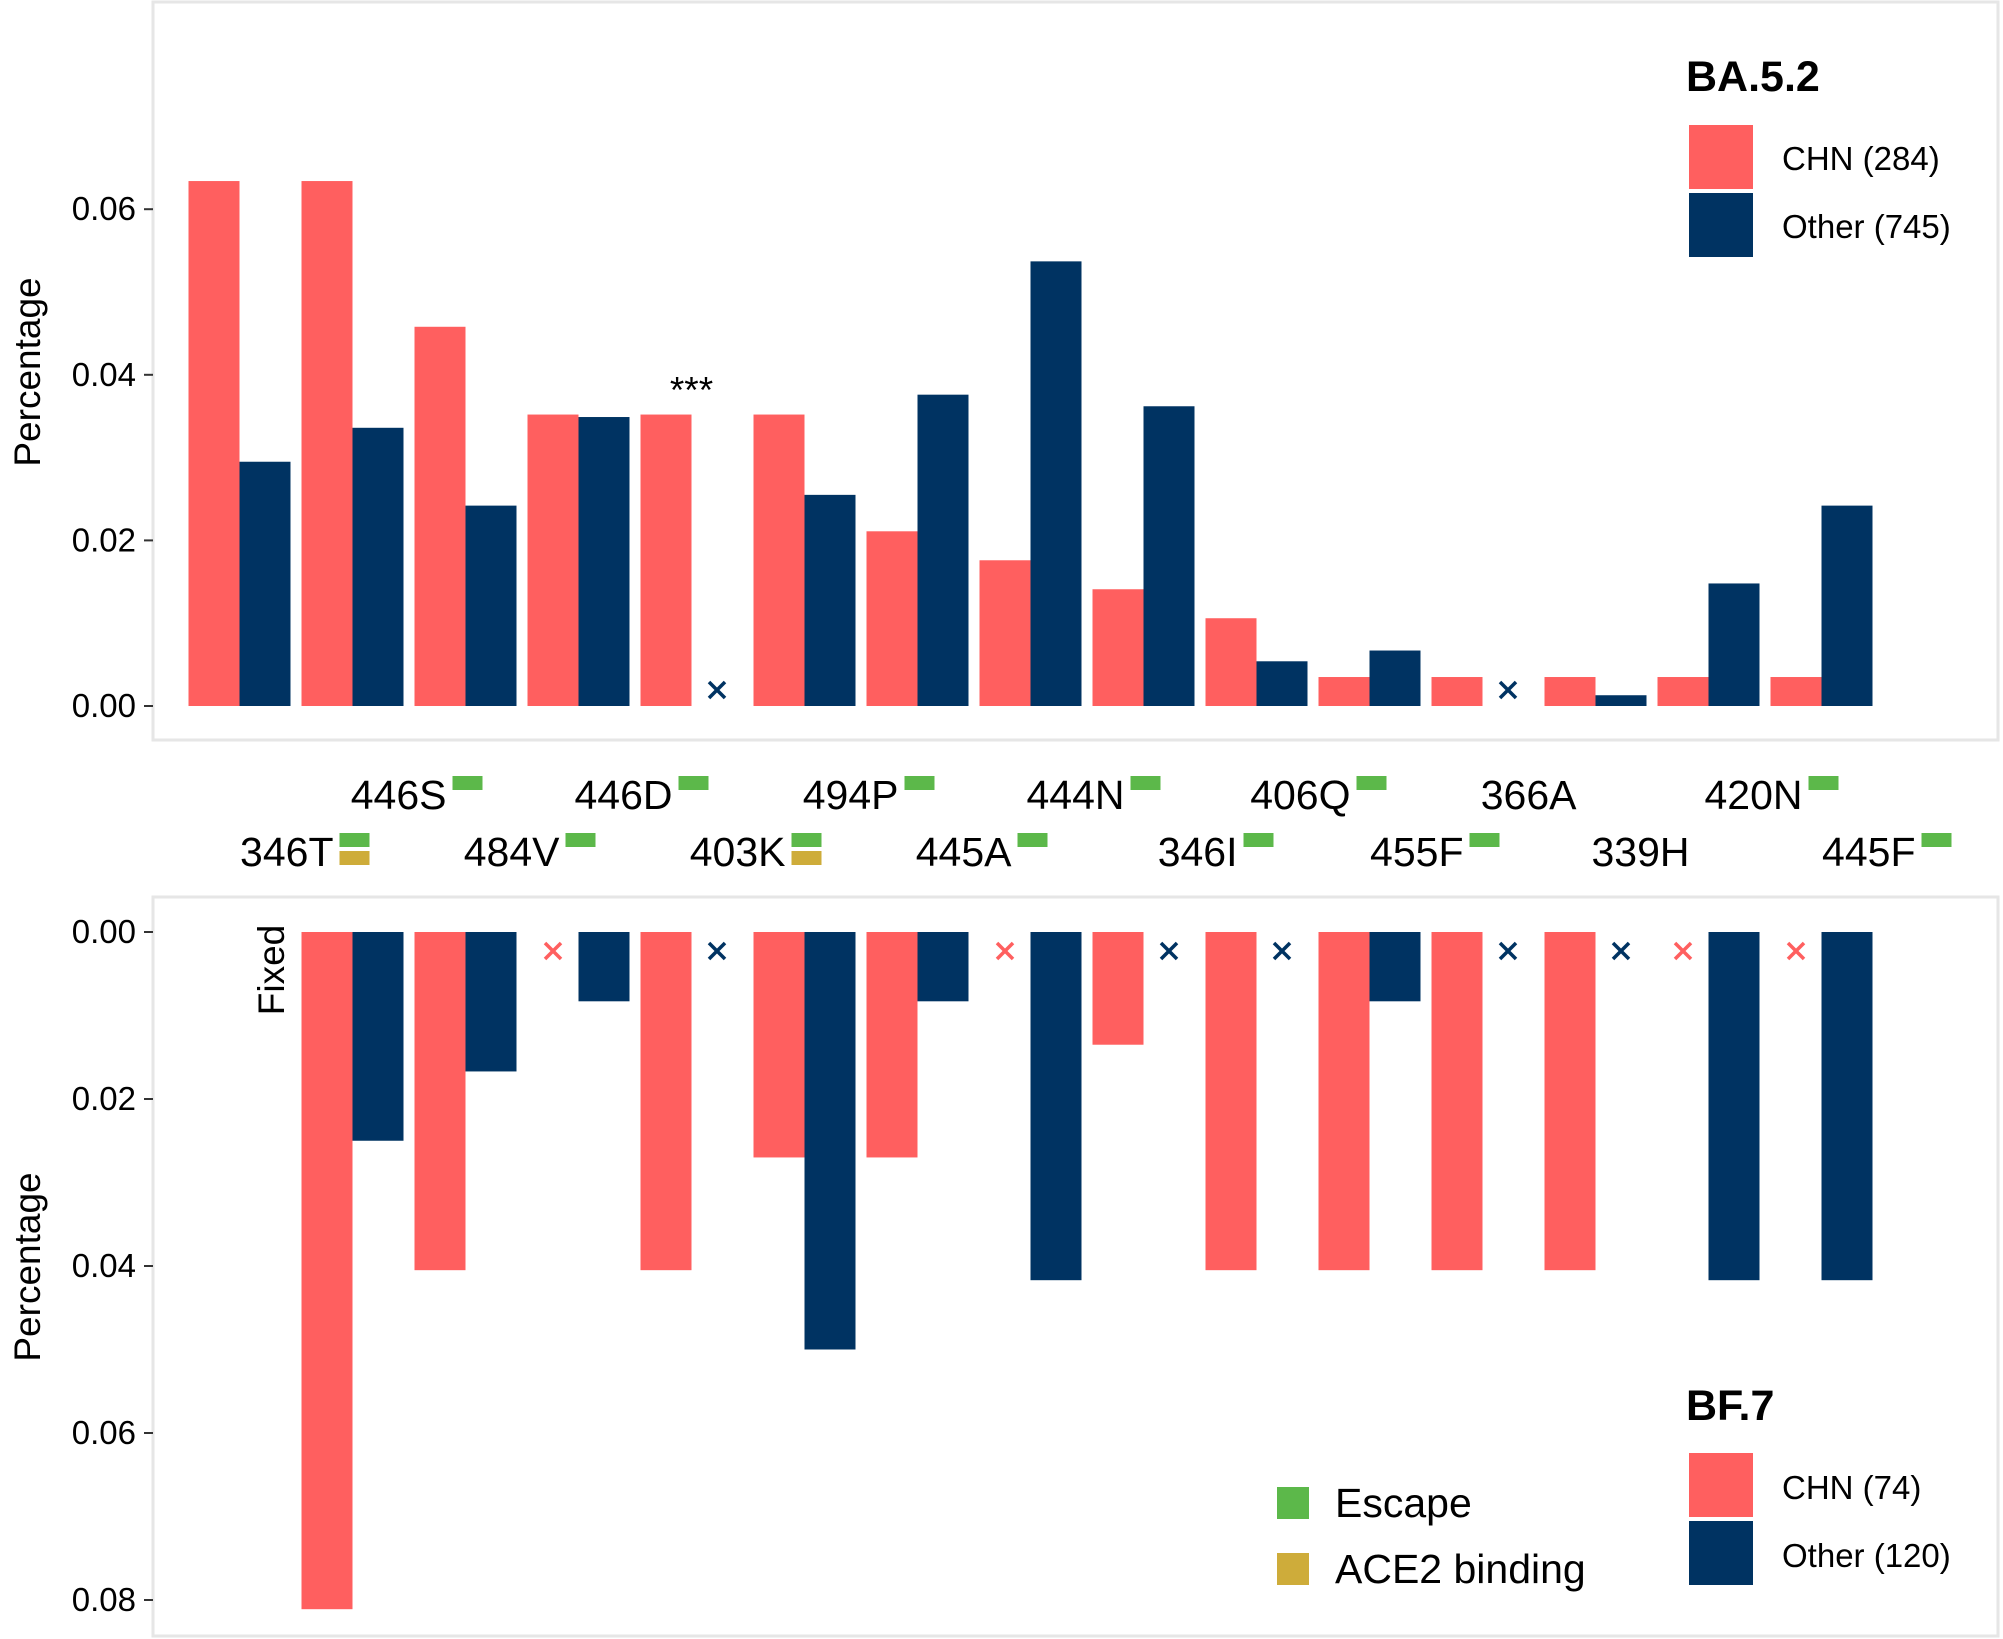 Image resolution: width=2003 pixels, height=1639 pixels. What do you see at coordinates (104, 1432) in the screenshot?
I see `bottom-y-tick-label: 0.06` at bounding box center [104, 1432].